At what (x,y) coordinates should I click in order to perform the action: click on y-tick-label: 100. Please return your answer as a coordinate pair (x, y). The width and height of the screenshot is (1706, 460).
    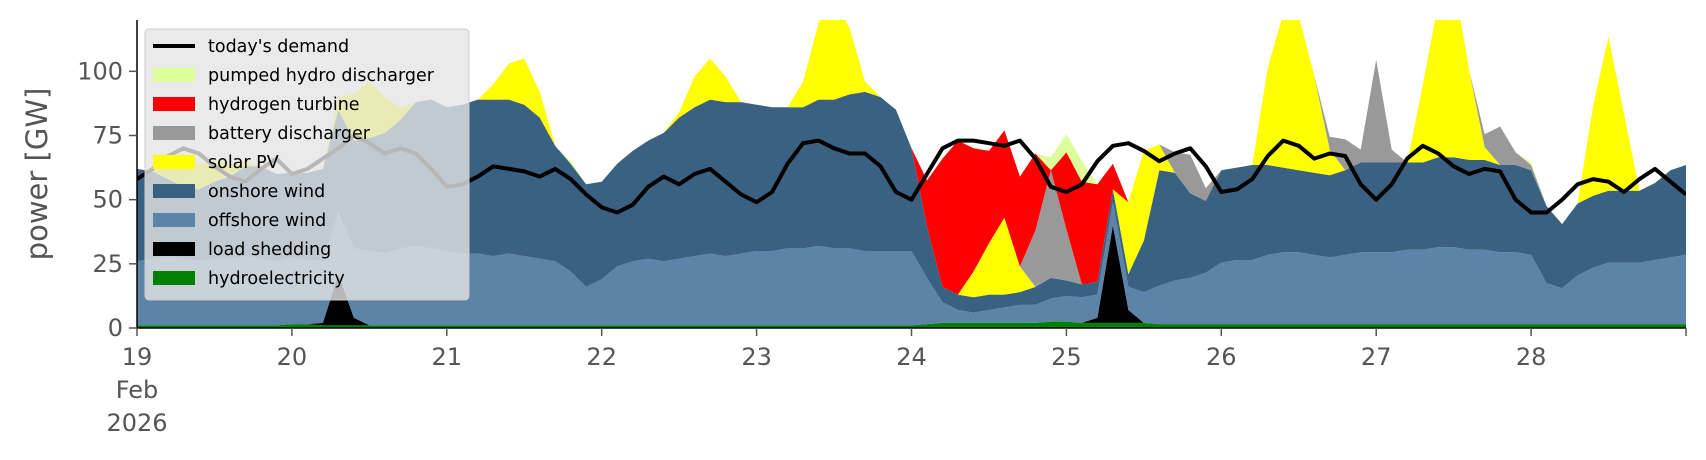
    Looking at the image, I should click on (100, 71).